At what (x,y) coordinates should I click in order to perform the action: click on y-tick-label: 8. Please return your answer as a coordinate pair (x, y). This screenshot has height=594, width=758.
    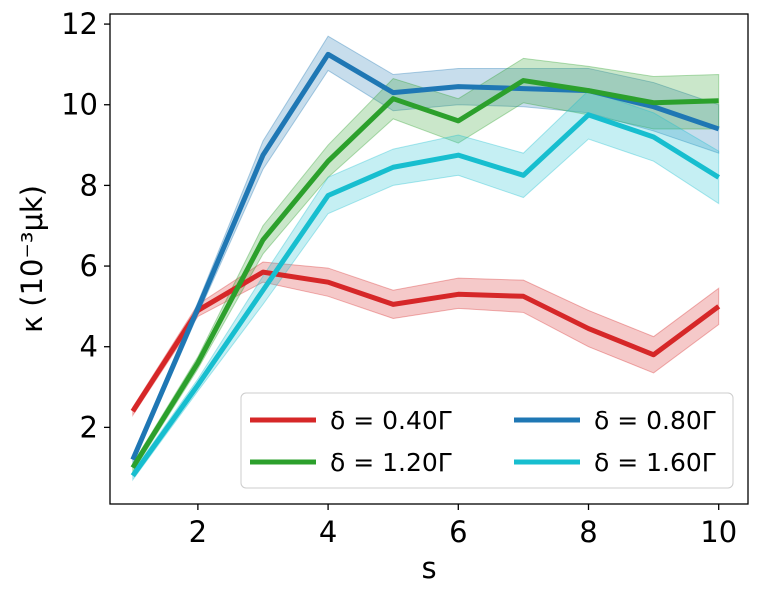
    Looking at the image, I should click on (89, 185).